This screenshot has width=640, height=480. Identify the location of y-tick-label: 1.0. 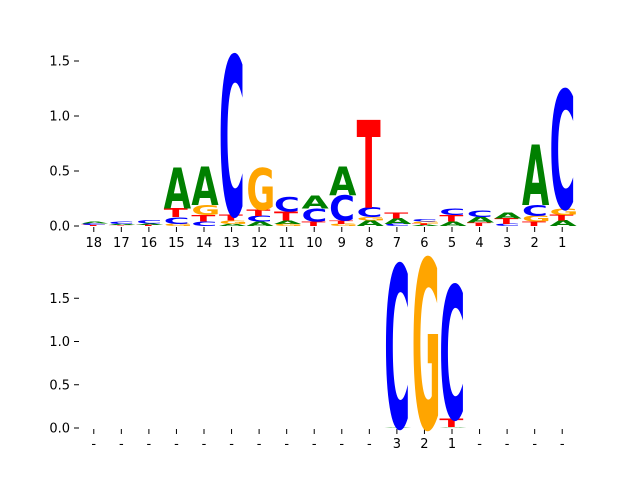
(59, 342).